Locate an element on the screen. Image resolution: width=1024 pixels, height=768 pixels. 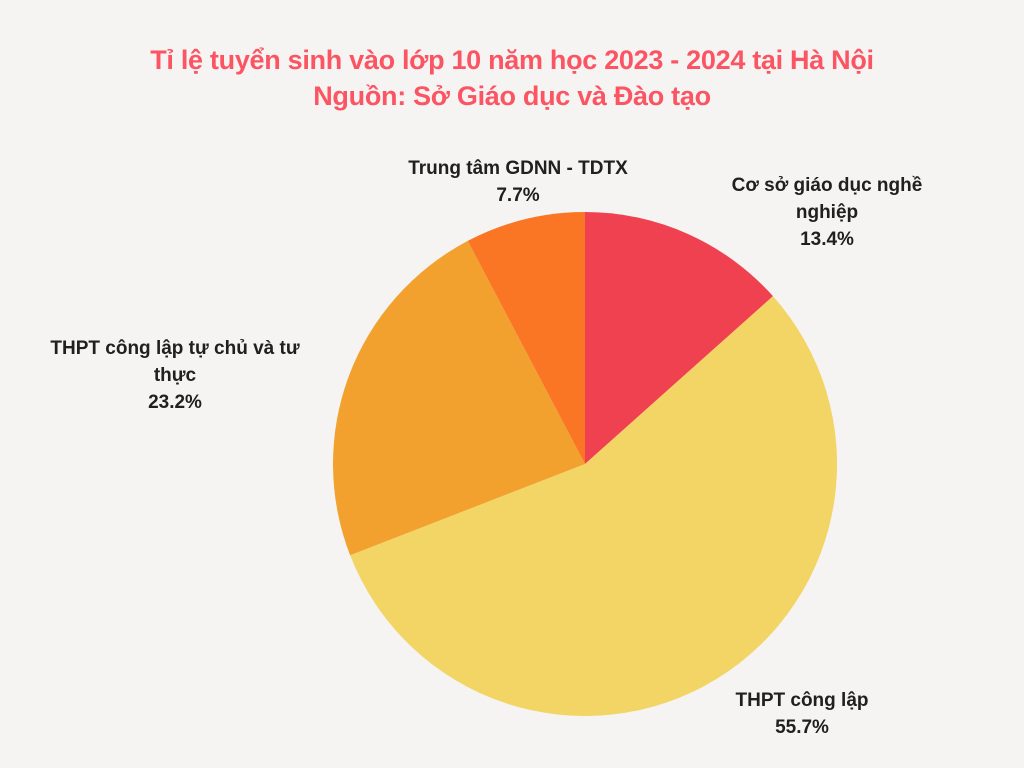
chart-title-line2: Nguồn: Sở Giáo dục và Đào tạo is located at coordinates (512, 96).